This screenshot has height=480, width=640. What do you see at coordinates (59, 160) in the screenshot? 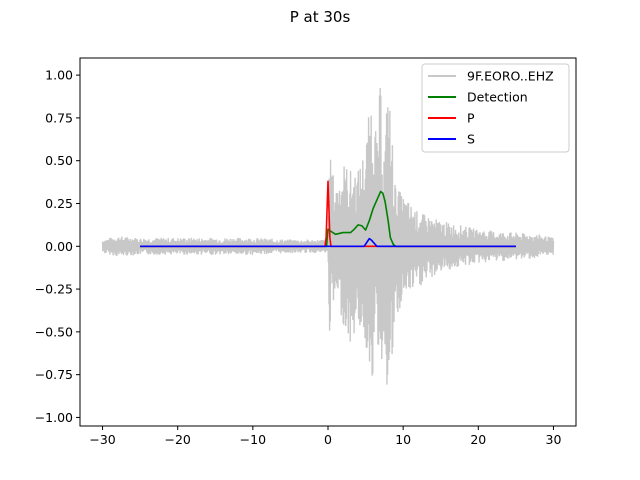
I see `y-tick-label: 0.50` at bounding box center [59, 160].